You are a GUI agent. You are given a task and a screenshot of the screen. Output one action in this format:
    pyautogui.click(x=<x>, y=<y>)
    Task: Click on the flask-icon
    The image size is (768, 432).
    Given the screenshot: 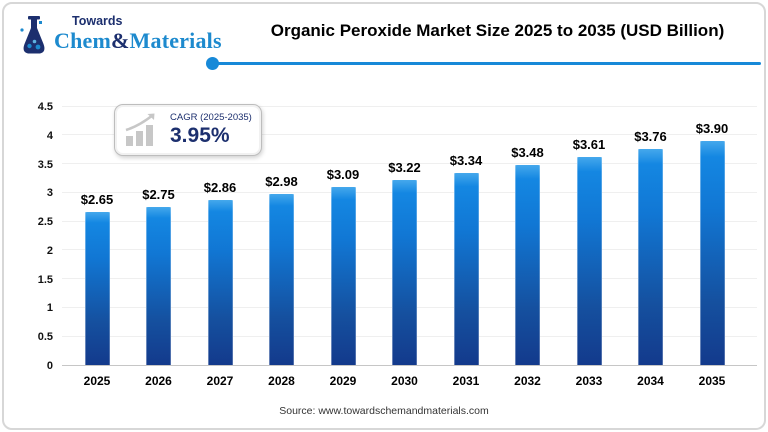 What is the action you would take?
    pyautogui.click(x=32, y=35)
    